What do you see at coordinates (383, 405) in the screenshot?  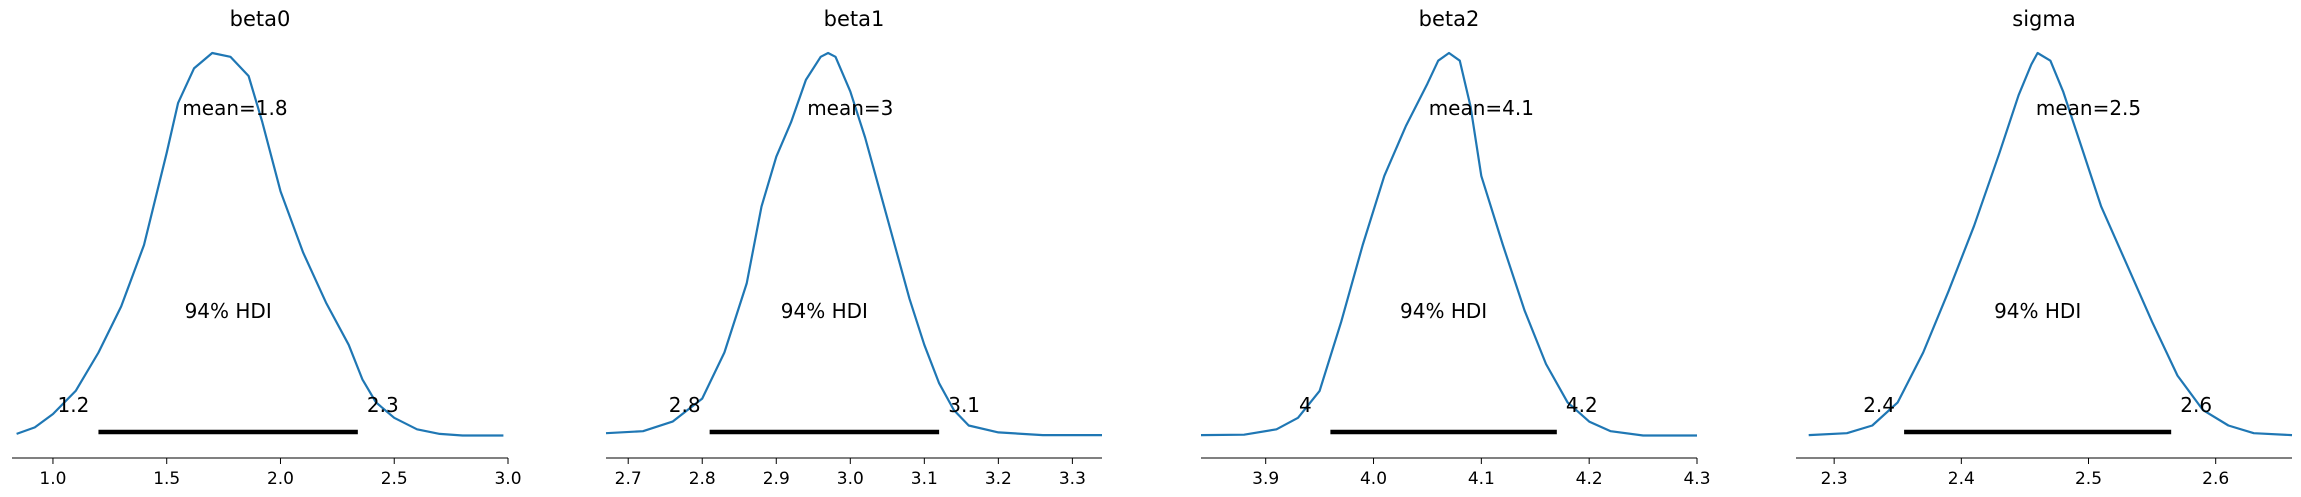 I see `hdi-high-label: 2.3` at bounding box center [383, 405].